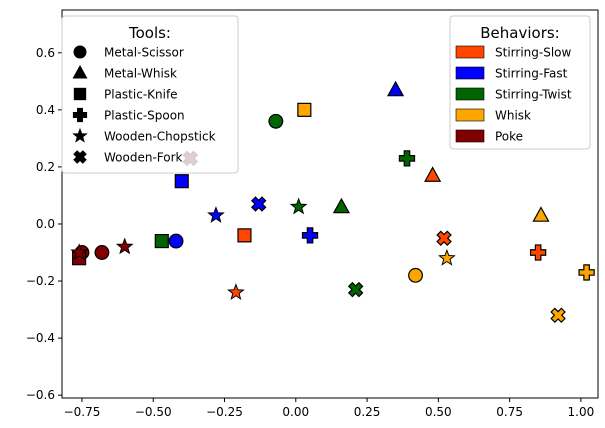 The image size is (605, 428). What do you see at coordinates (295, 412) in the screenshot?
I see `x-tick-label: 0.00` at bounding box center [295, 412].